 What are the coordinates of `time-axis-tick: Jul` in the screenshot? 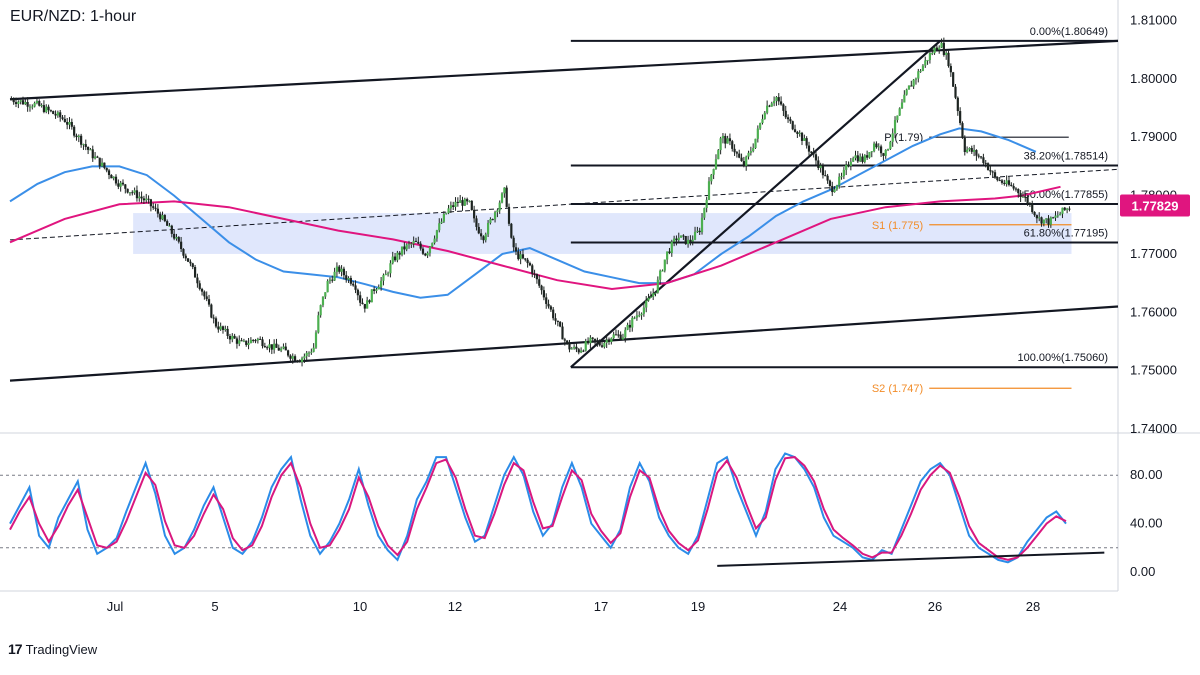 It's located at (115, 606).